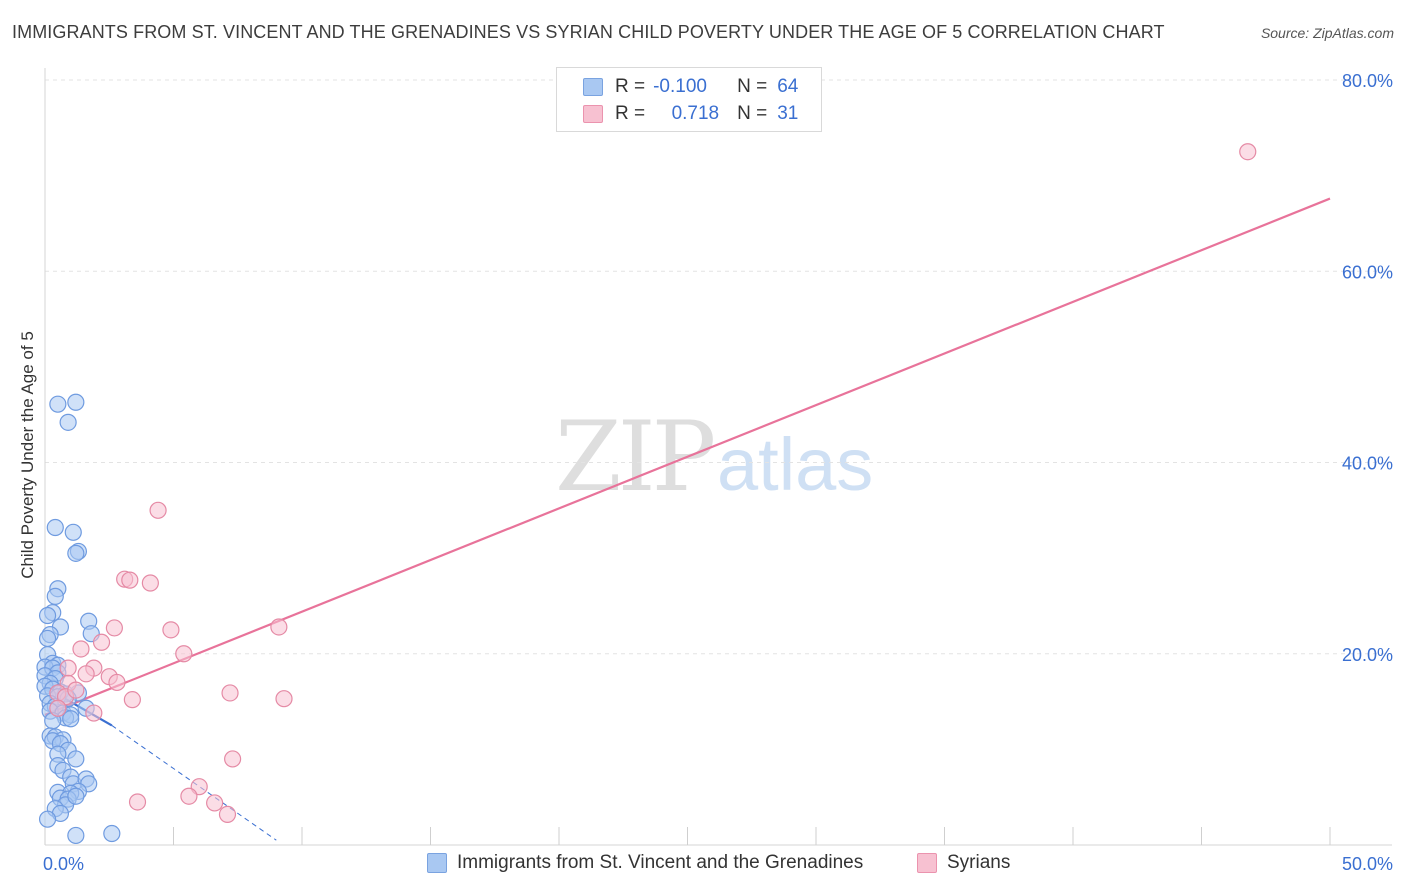 The height and width of the screenshot is (892, 1406). I want to click on watermark: ZIP atlas, so click(714, 457).